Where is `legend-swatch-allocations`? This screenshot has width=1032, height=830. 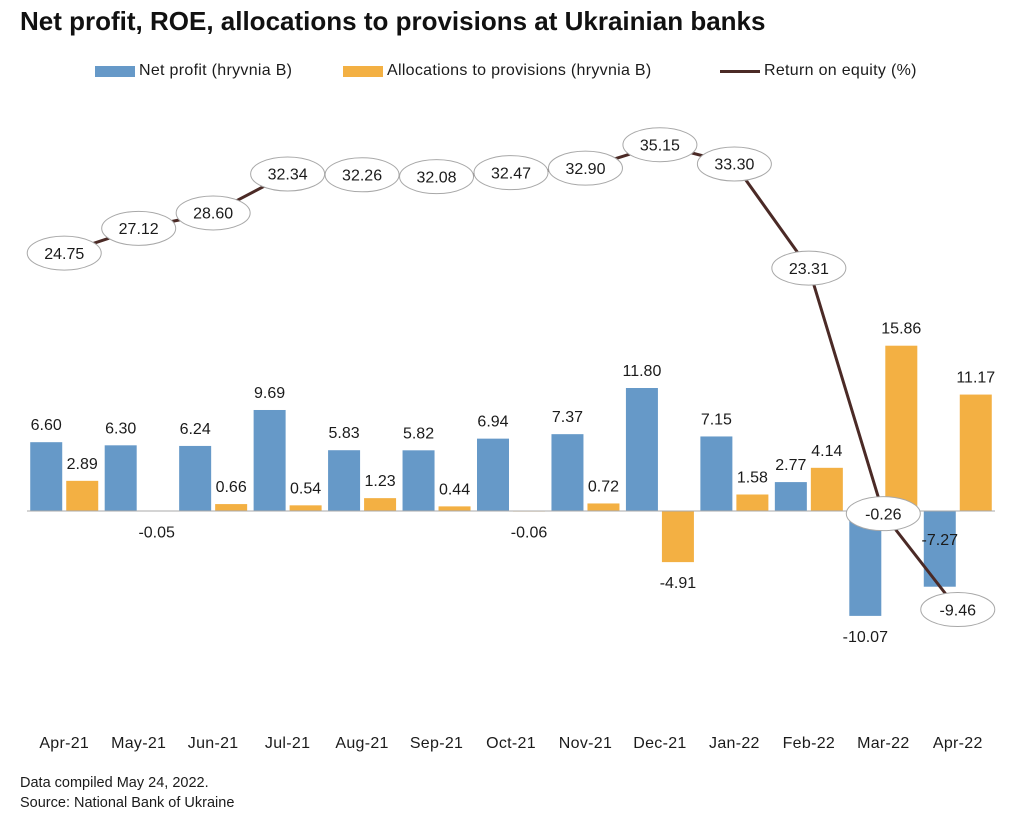 legend-swatch-allocations is located at coordinates (363, 71).